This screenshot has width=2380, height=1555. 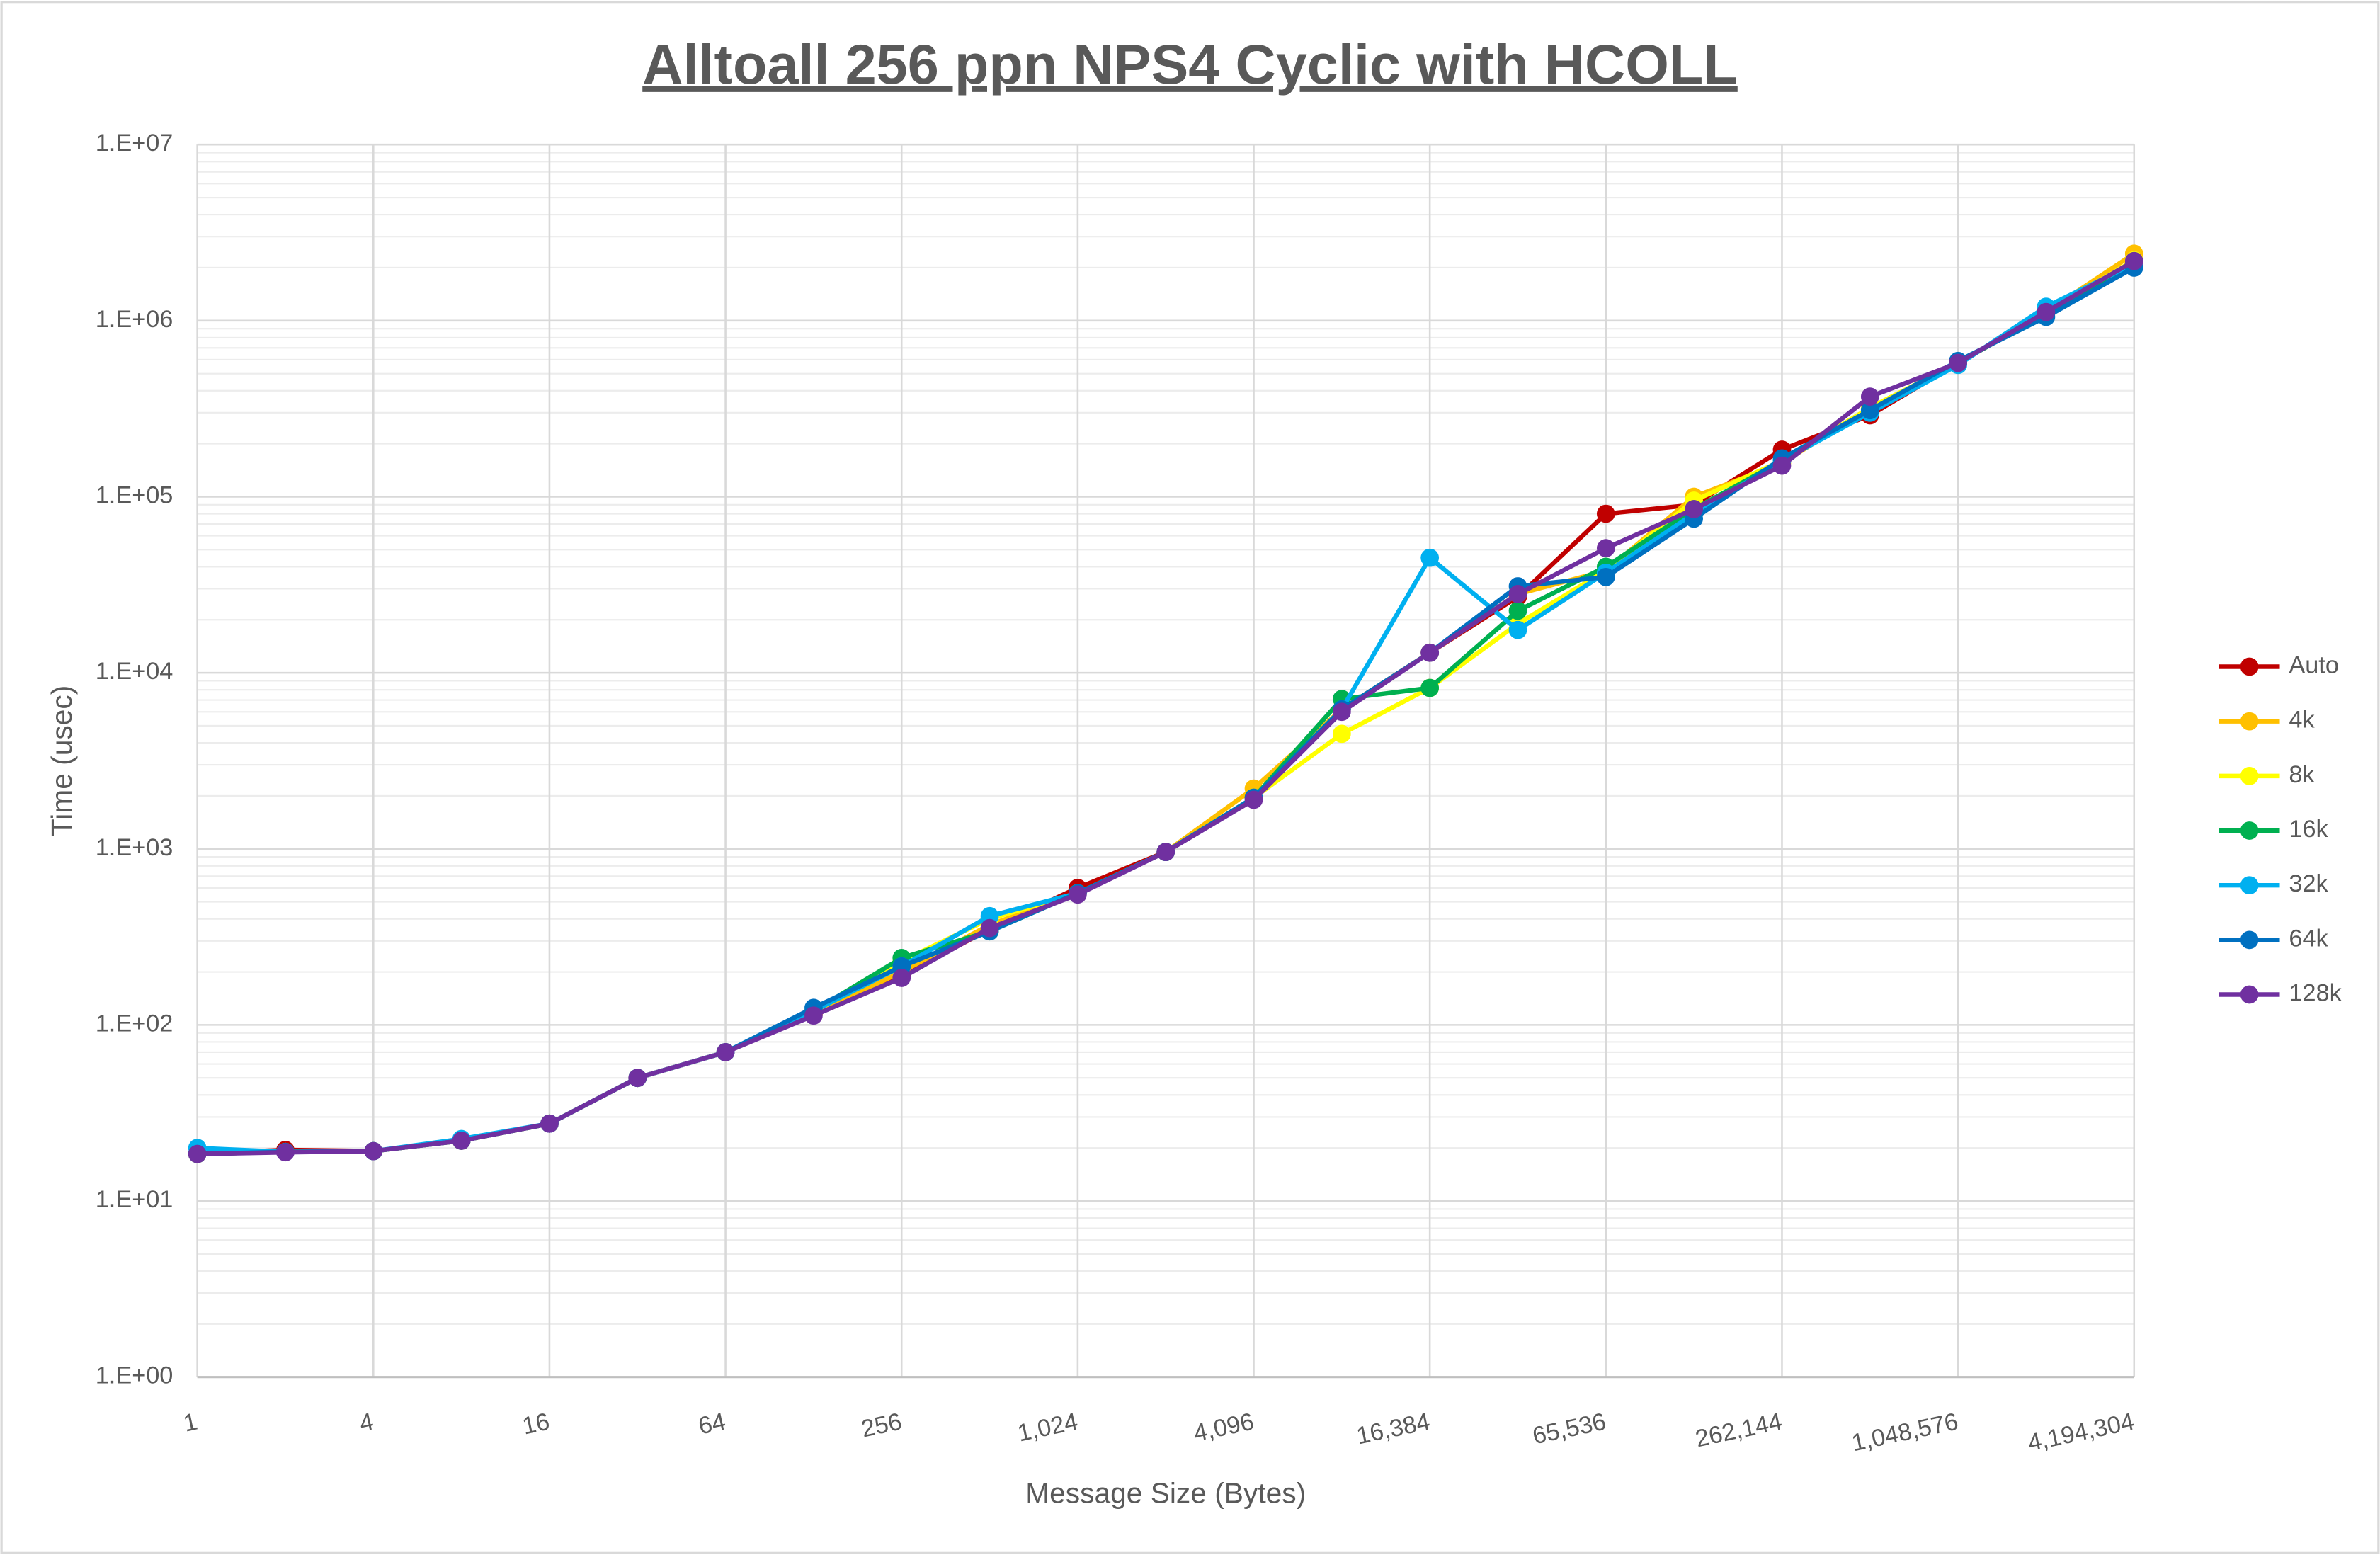 I want to click on y-tick-label: 1.E+06, so click(x=134, y=319).